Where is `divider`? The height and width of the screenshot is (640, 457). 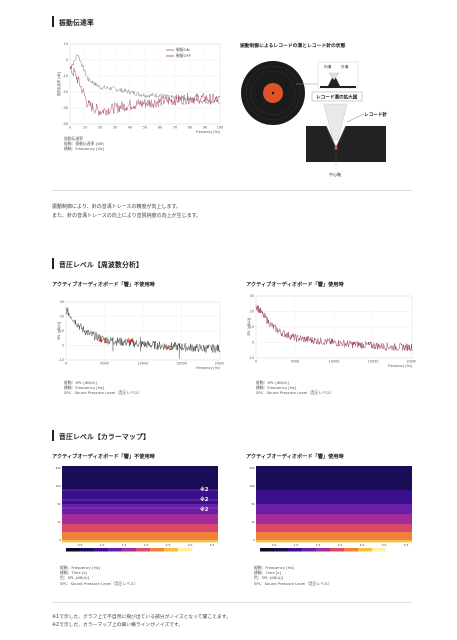
divider is located at coordinates (232, 190).